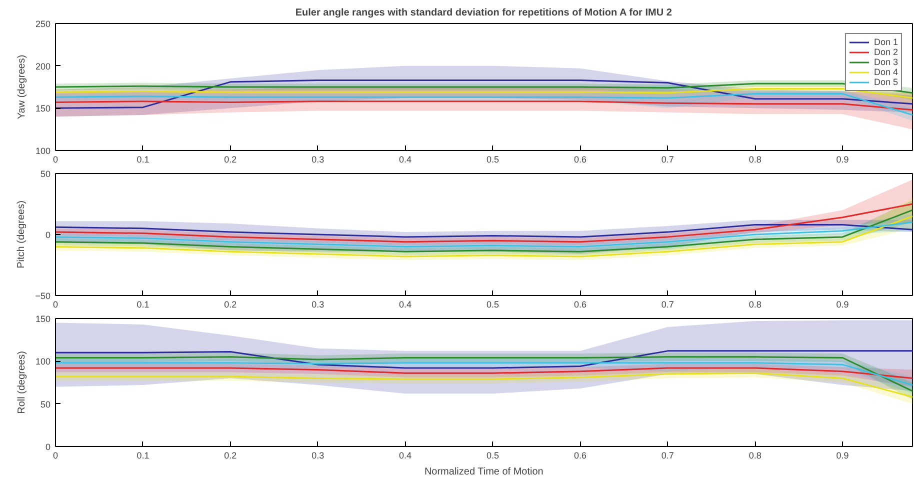 This screenshot has width=914, height=482. Describe the element at coordinates (22, 234) in the screenshot. I see `y-axis-title: Pitch (degrees)` at that location.